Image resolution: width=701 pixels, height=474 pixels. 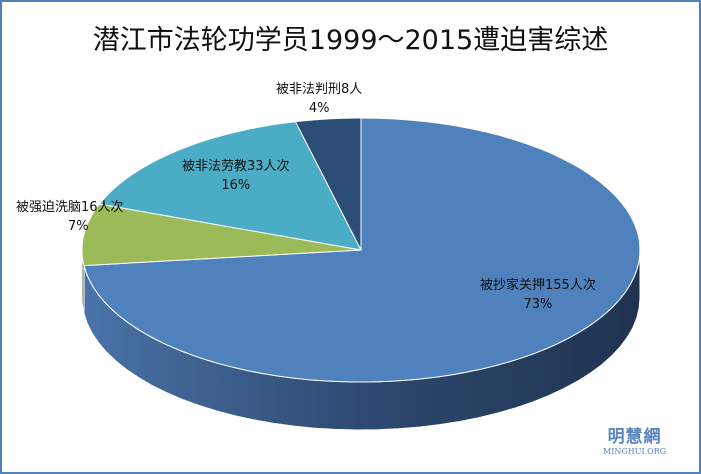 What do you see at coordinates (319, 99) in the screenshot?
I see `slice-label-3: 被非法判刑8人 4%` at bounding box center [319, 99].